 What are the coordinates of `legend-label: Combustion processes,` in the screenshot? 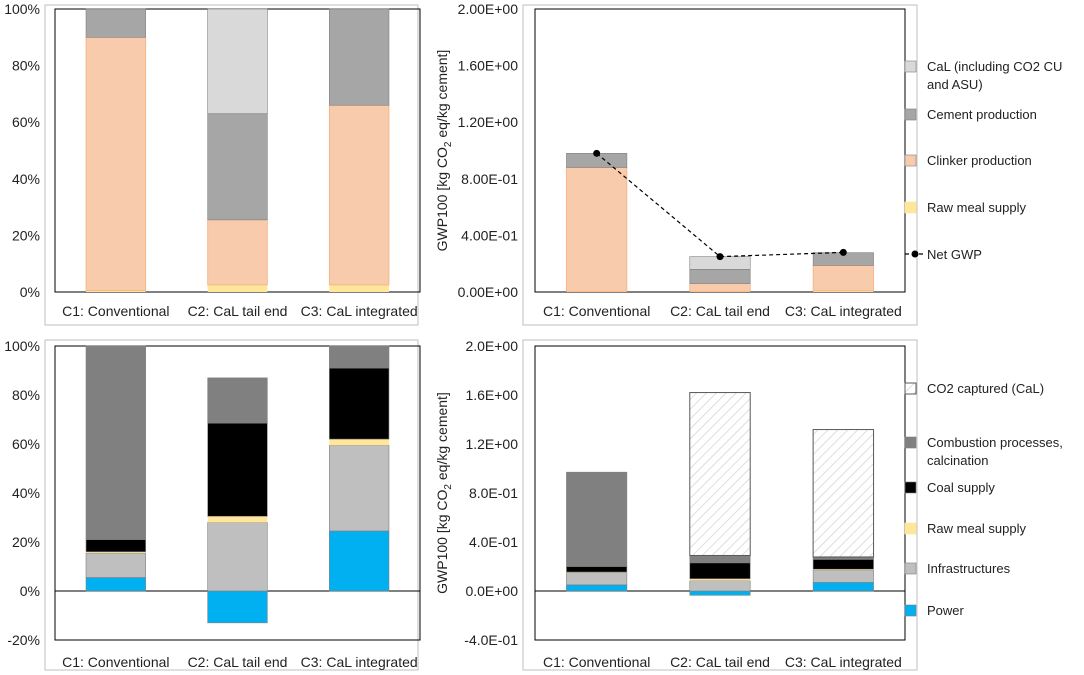 It's located at (995, 442).